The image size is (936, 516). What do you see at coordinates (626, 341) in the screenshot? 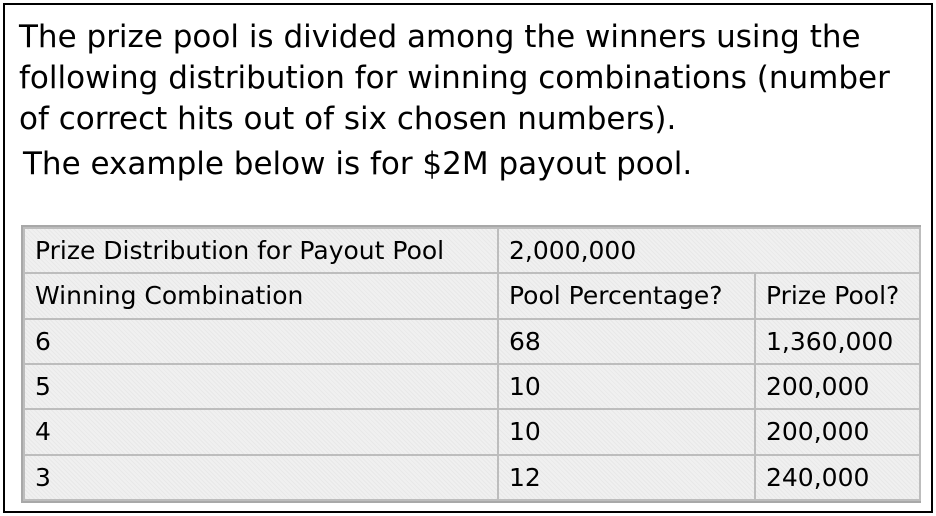
I see `percentage-cell: 68` at bounding box center [626, 341].